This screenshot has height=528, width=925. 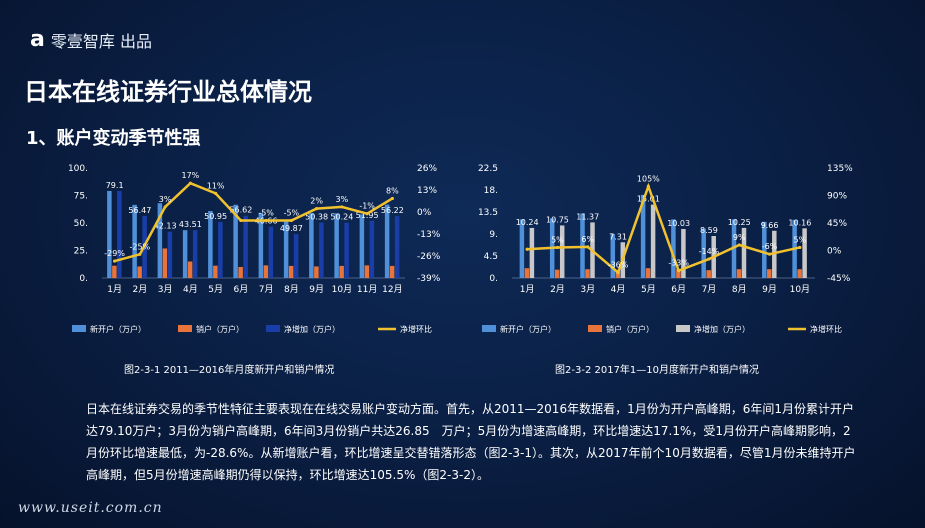 What do you see at coordinates (648, 199) in the screenshot?
I see `chart-2-bar-data-label: 15.01` at bounding box center [648, 199].